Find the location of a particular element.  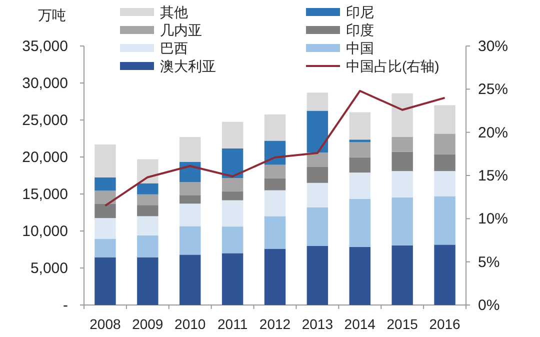

y-tick-label: - is located at coordinates (65, 305).